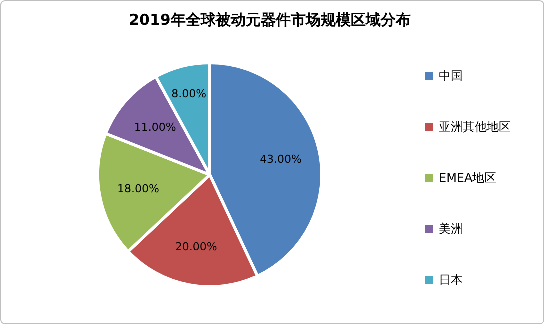  I want to click on legend-label: 中国, so click(451, 76).